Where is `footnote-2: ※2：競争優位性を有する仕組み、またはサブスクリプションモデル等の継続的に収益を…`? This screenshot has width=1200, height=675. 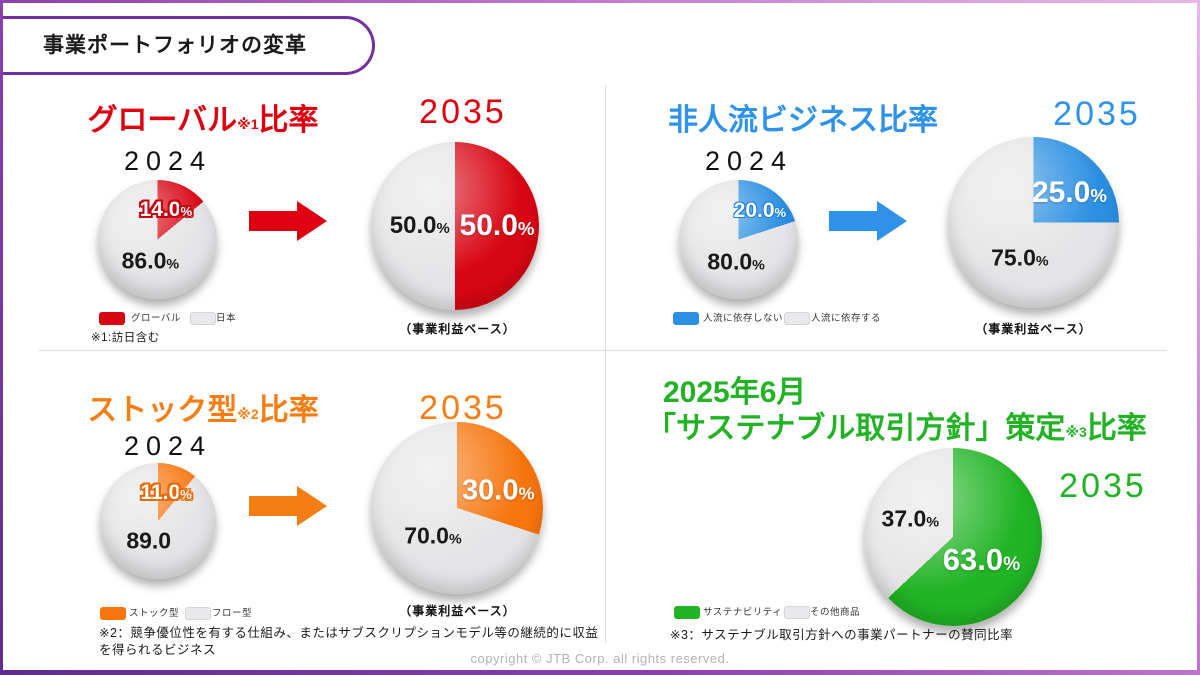 footnote-2: ※2：競争優位性を有する仕組み、またはサブスクリプションモデル等の継続的に収益を… is located at coordinates (349, 641).